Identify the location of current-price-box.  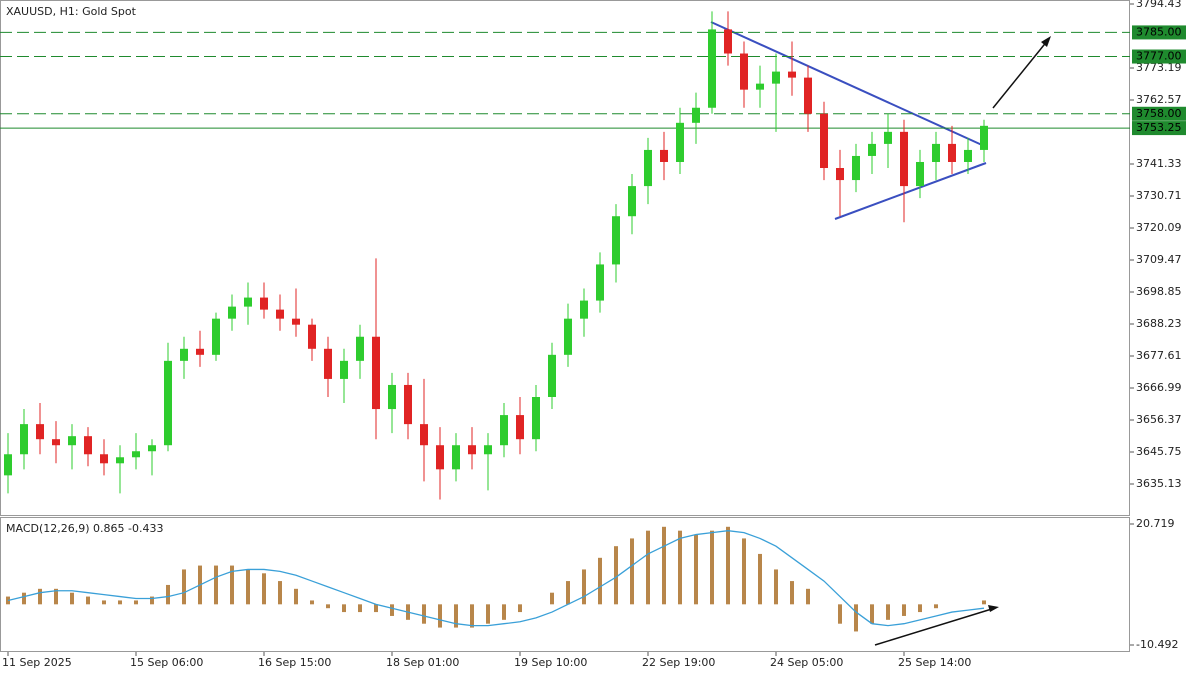
(1159, 128).